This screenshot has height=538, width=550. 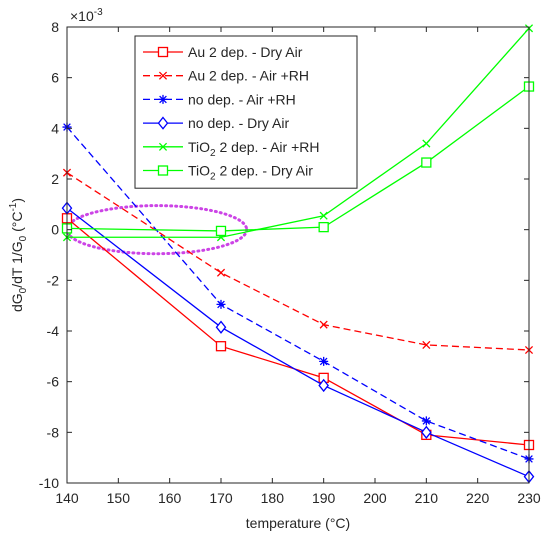 What do you see at coordinates (238, 123) in the screenshot?
I see `legend-label: no dep. - Dry Air` at bounding box center [238, 123].